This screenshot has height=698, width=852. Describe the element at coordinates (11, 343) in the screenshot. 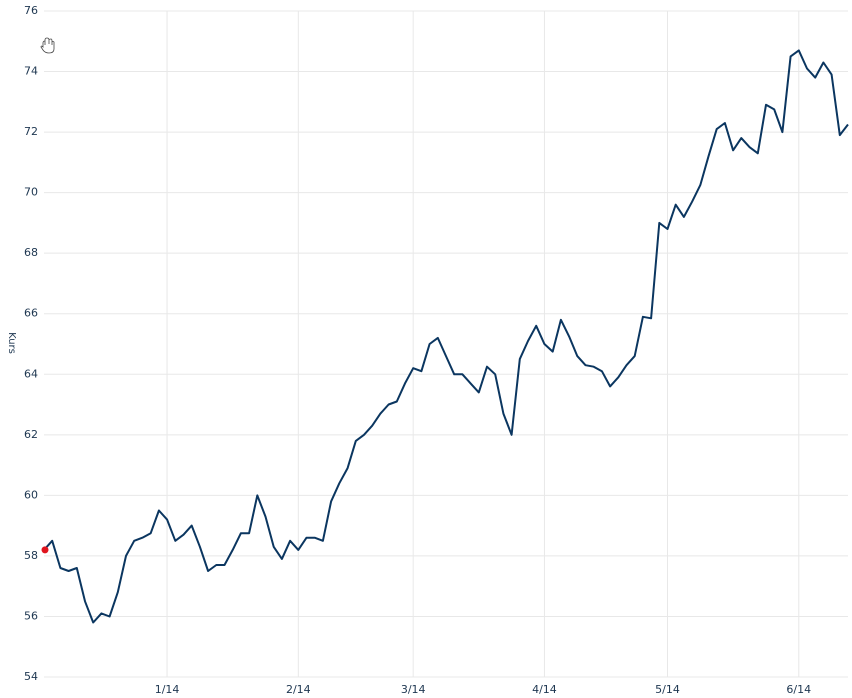

I see `y-axis-title: Kurs` at that location.